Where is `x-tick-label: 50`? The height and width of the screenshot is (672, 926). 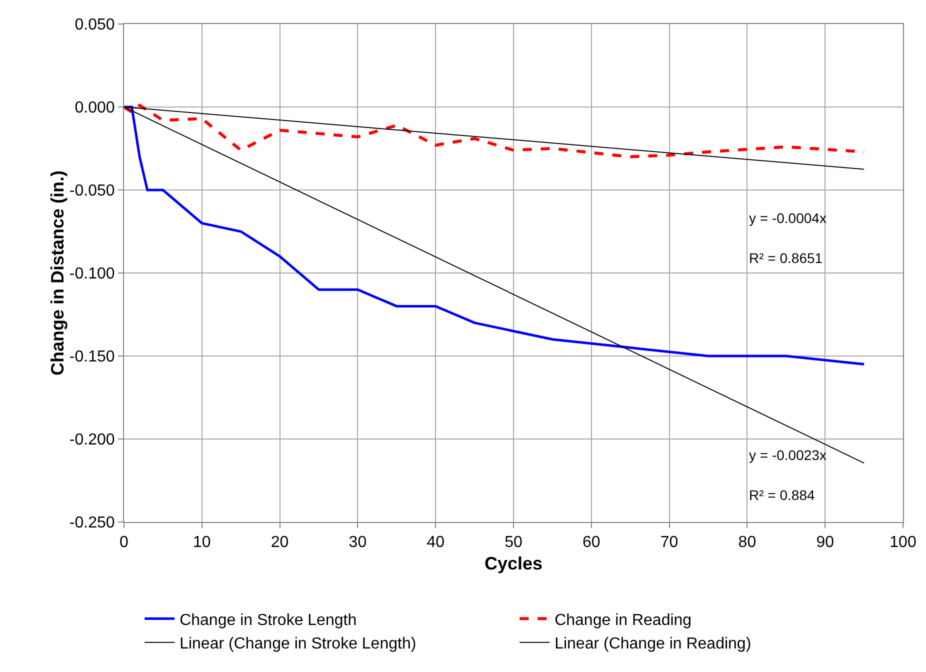
x-tick-label: 50 is located at coordinates (513, 543).